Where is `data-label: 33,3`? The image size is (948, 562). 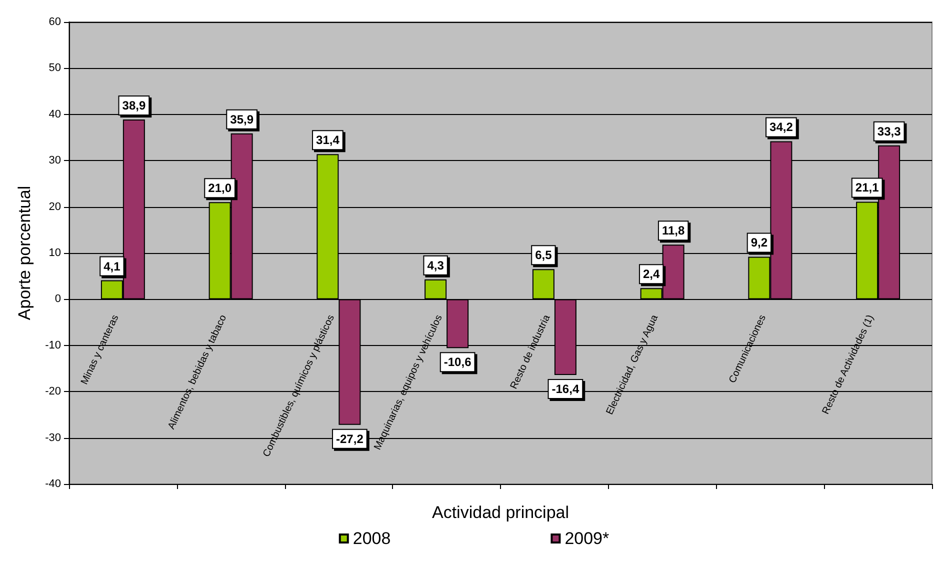 data-label: 33,3 is located at coordinates (889, 131).